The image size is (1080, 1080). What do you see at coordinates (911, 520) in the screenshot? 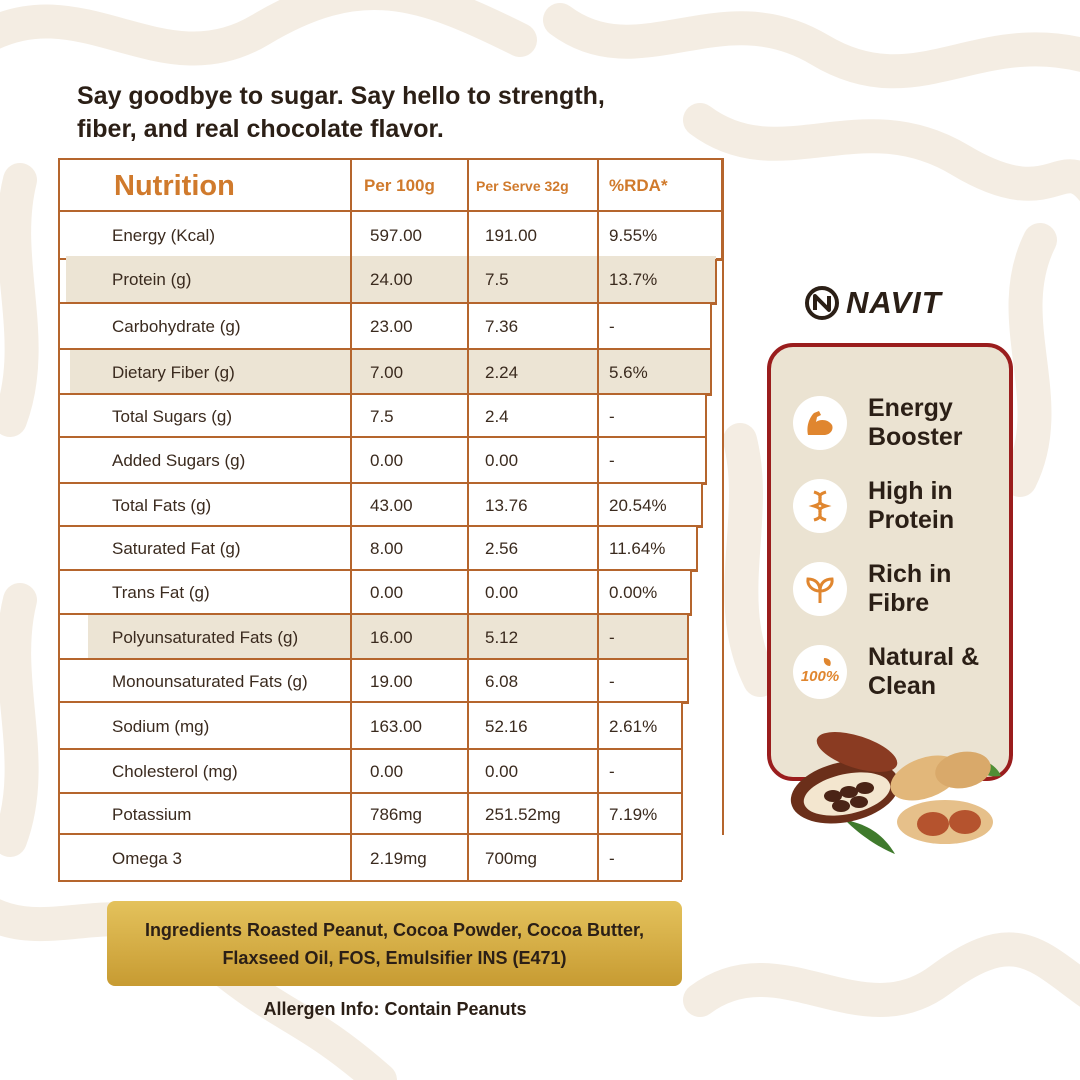
I see `feature-protein-line-2: Protein` at bounding box center [911, 520].